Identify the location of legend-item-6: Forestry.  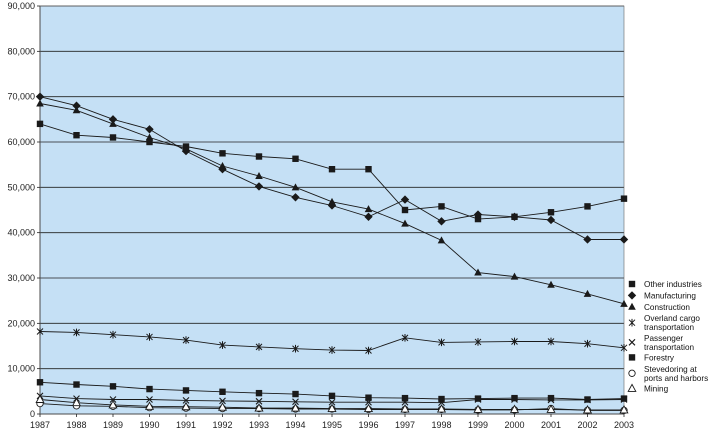
(651, 357).